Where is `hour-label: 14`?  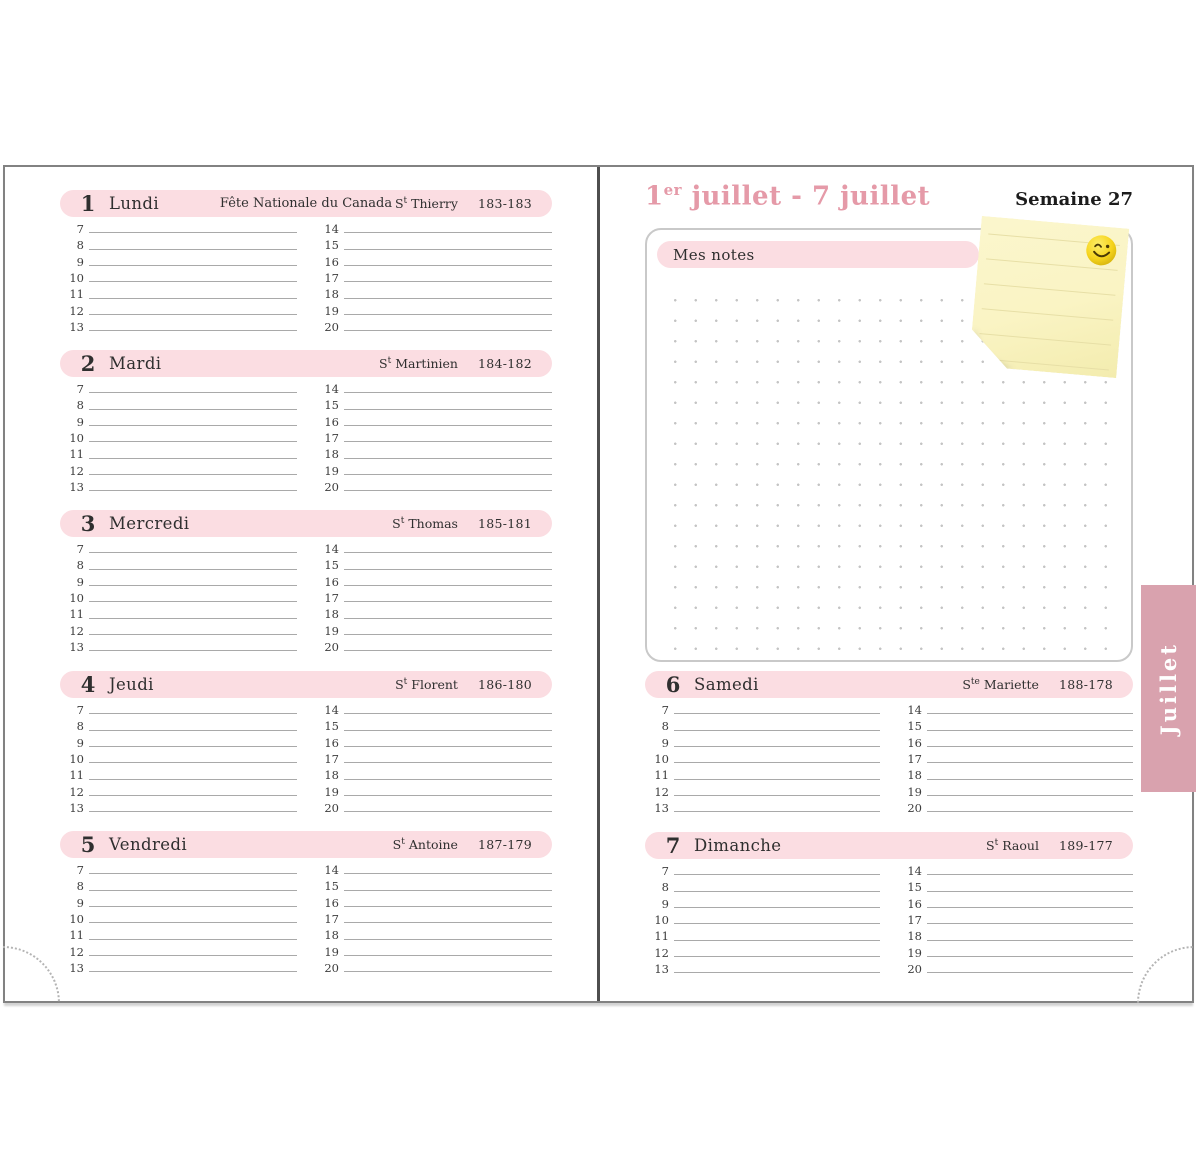
hour-label: 14 is located at coordinates (331, 388).